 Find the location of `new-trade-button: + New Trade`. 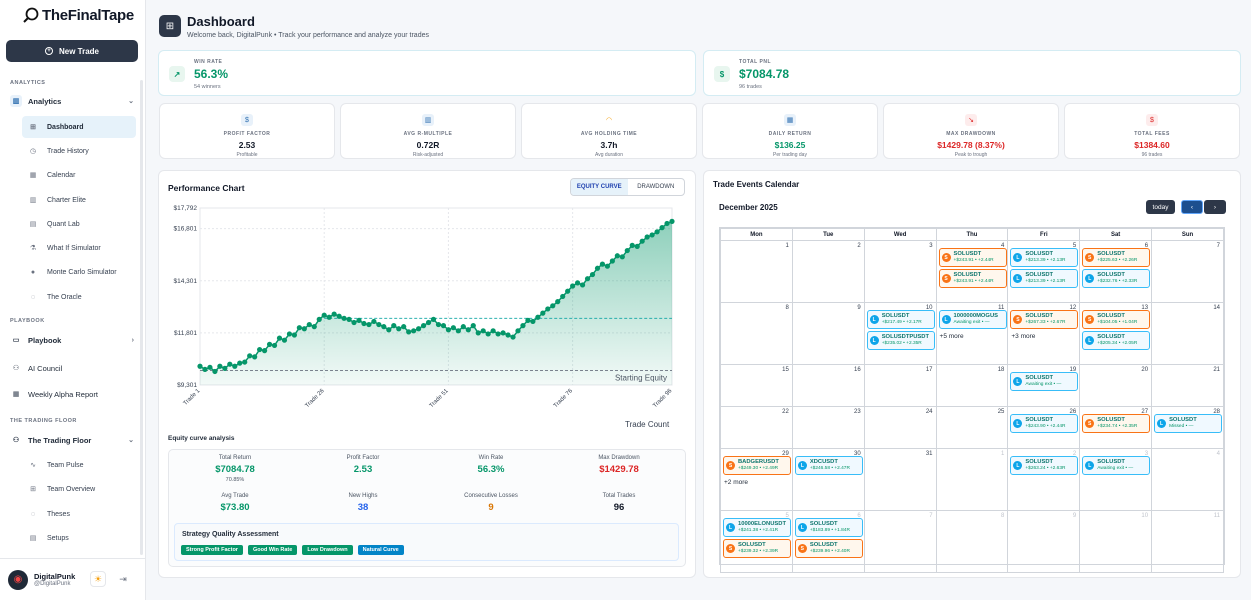

new-trade-button: + New Trade is located at coordinates (72, 51).